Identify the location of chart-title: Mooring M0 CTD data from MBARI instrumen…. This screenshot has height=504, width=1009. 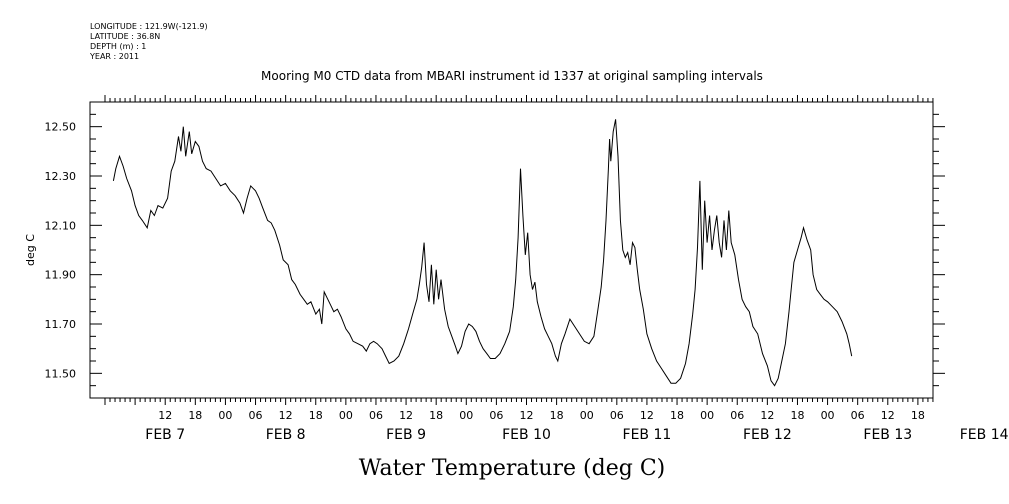
(512, 76).